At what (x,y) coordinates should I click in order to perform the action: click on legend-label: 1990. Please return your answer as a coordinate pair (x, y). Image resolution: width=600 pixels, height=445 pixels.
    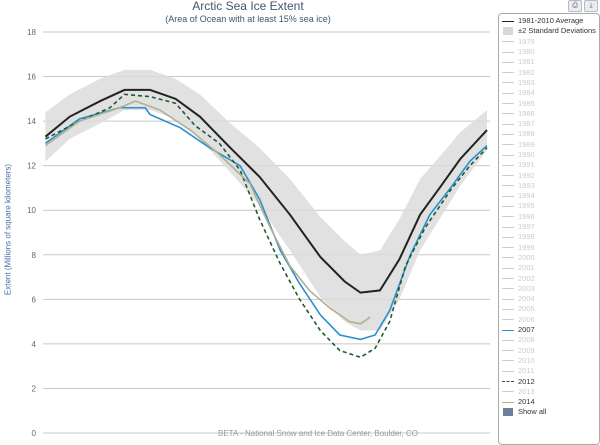
    Looking at the image, I should click on (526, 154).